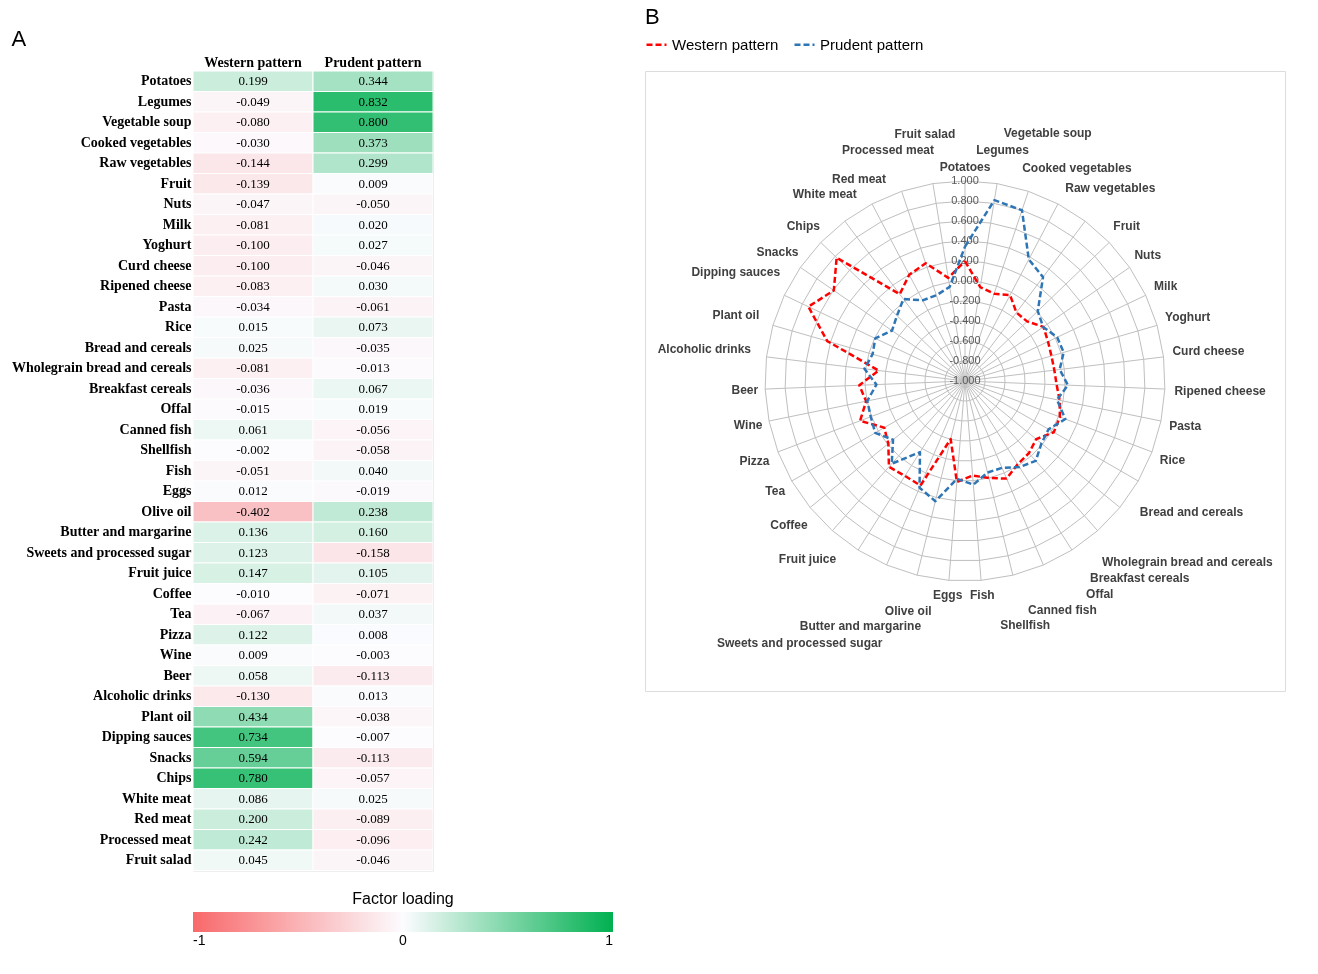  What do you see at coordinates (253, 675) in the screenshot?
I see `data-label: 0.058` at bounding box center [253, 675].